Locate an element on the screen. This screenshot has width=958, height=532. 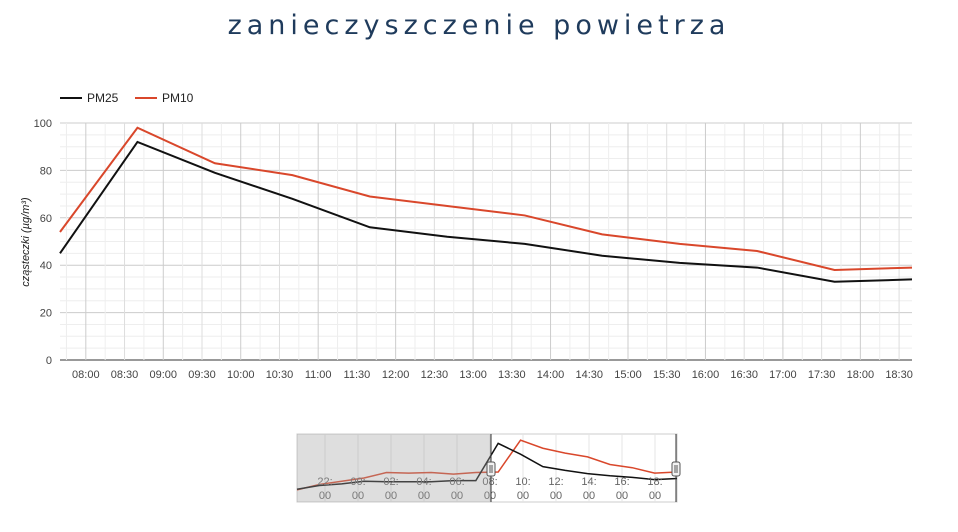
y-axis-title: cząsteczki (µg/m³) is located at coordinates (26, 242).